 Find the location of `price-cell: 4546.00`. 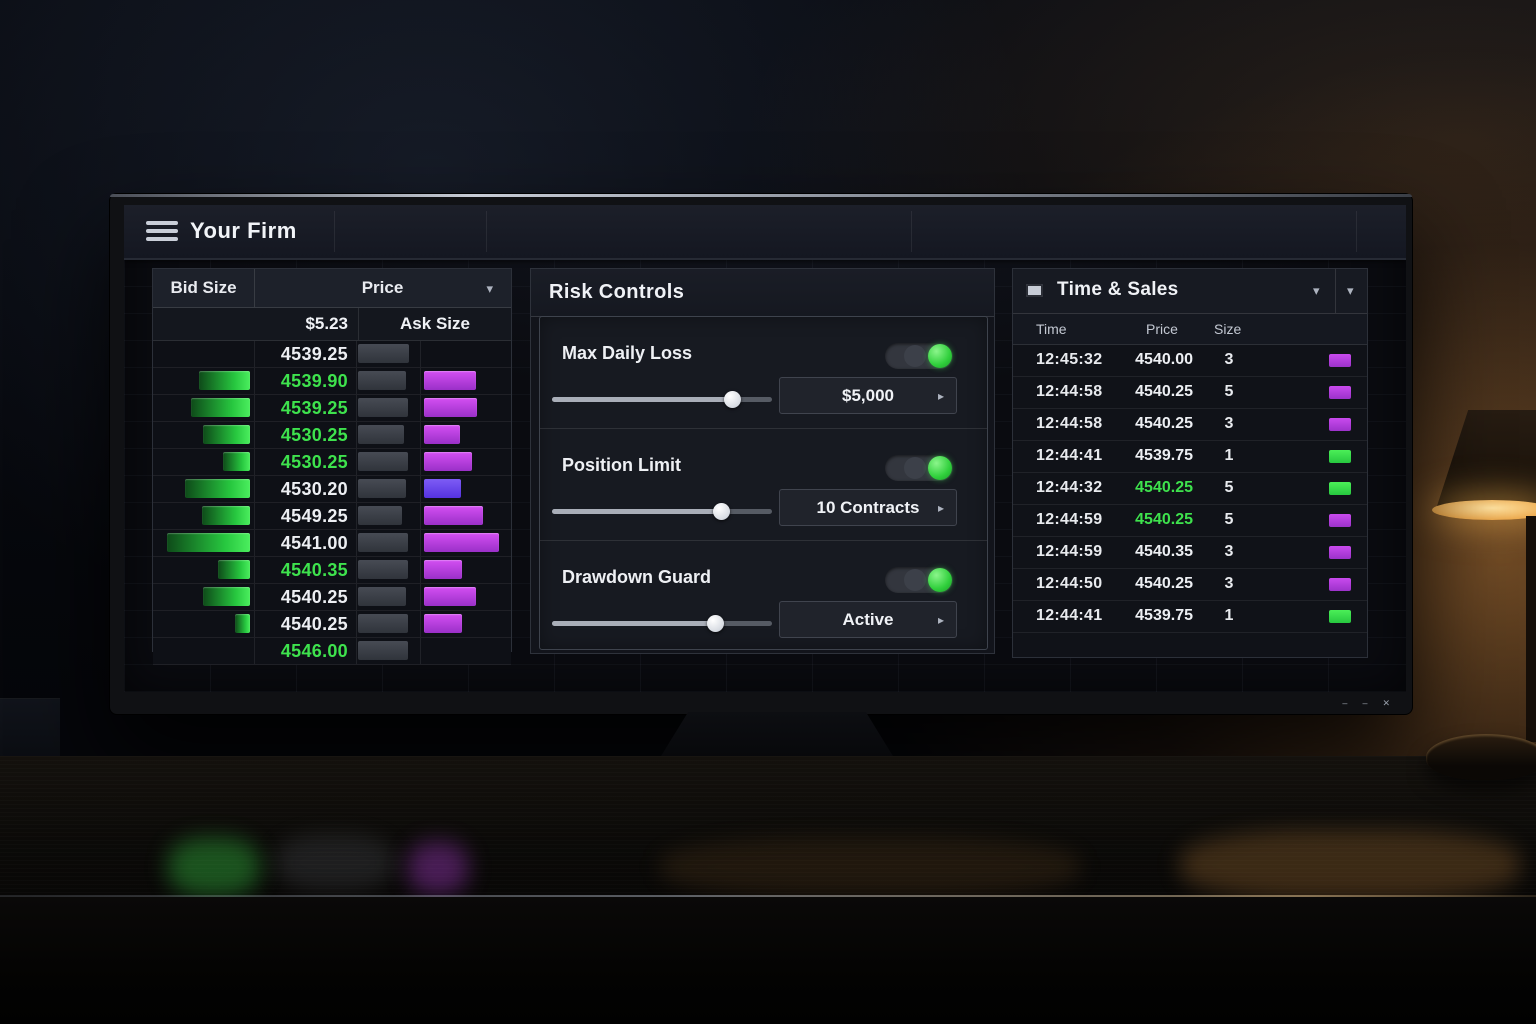

price-cell: 4546.00 is located at coordinates (314, 651).